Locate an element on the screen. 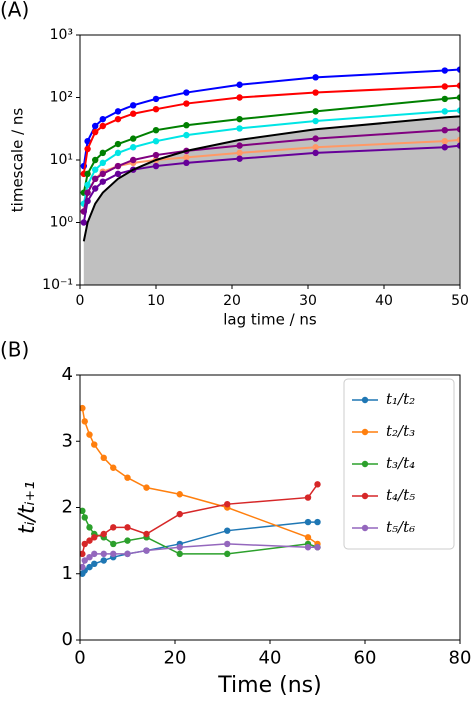 This screenshot has height=719, width=474. x-axis-label: lag time / ns is located at coordinates (270, 320).